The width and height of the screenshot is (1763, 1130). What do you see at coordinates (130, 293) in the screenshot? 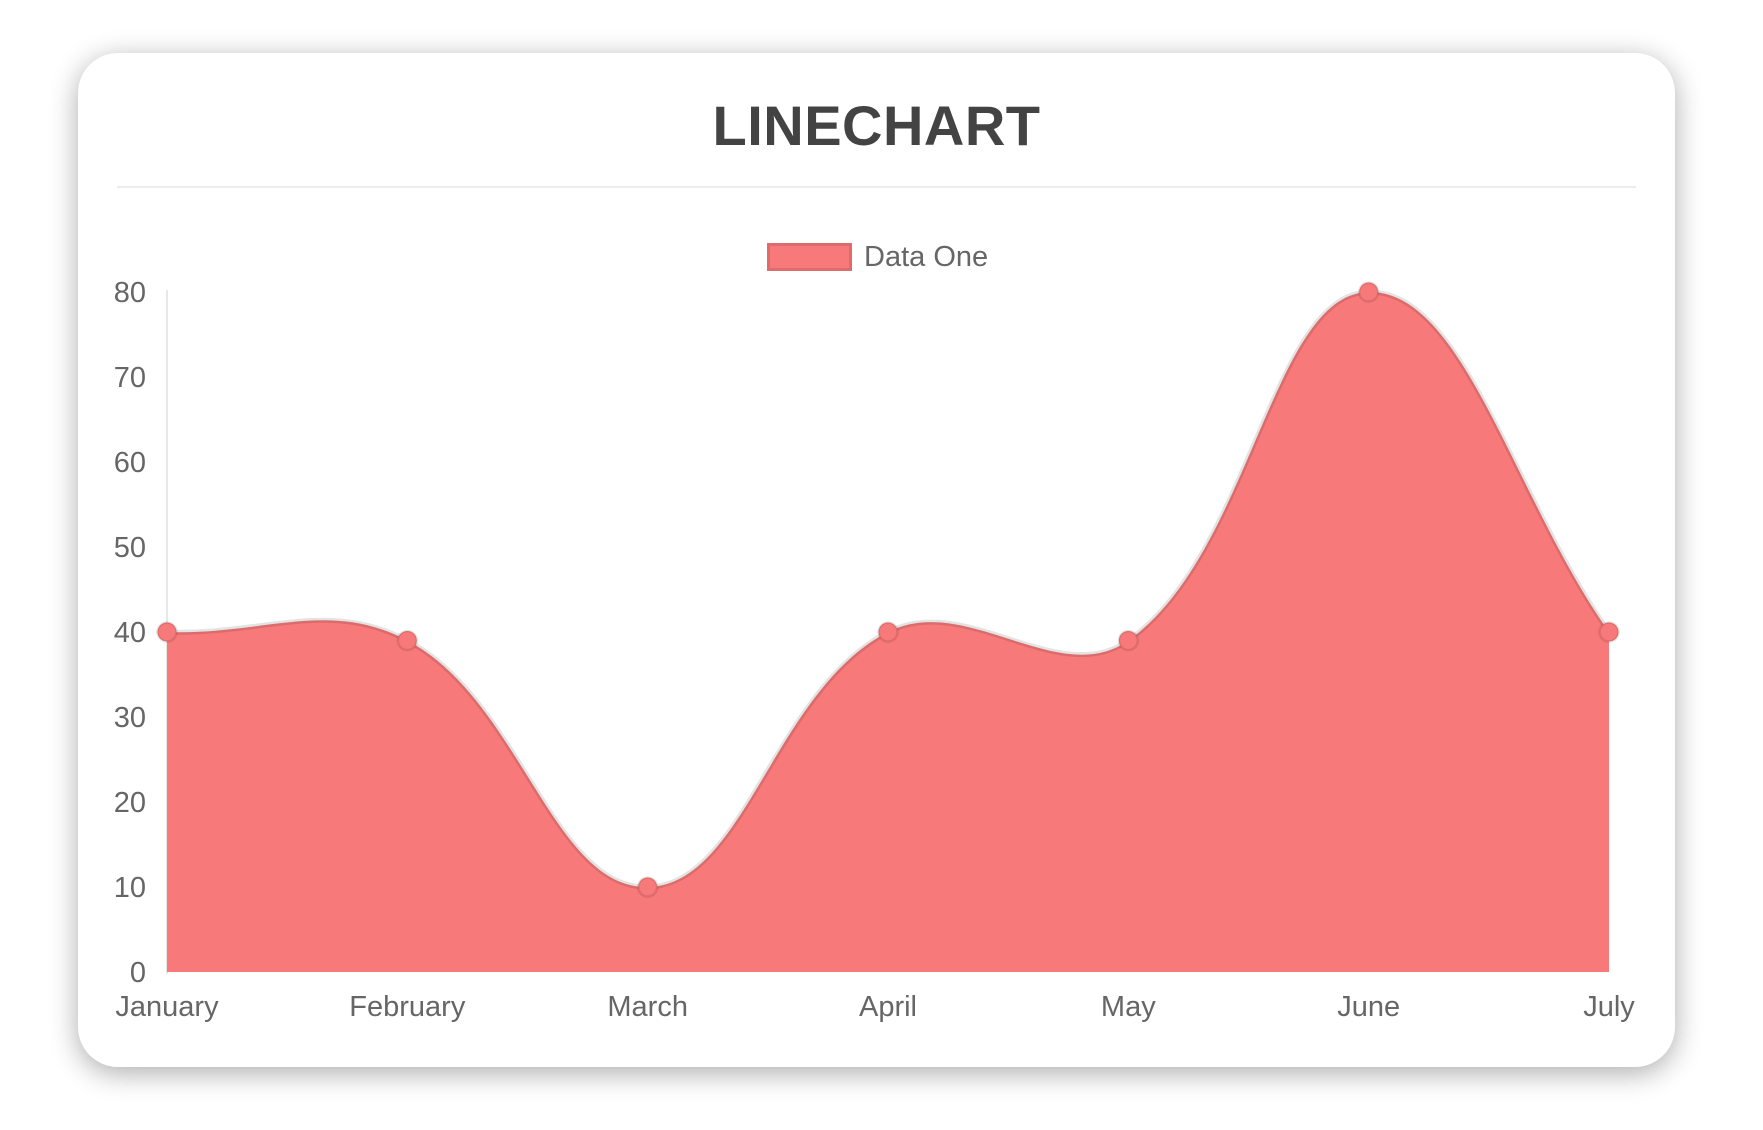
I see `y-tick-label-80: 80` at bounding box center [130, 293].